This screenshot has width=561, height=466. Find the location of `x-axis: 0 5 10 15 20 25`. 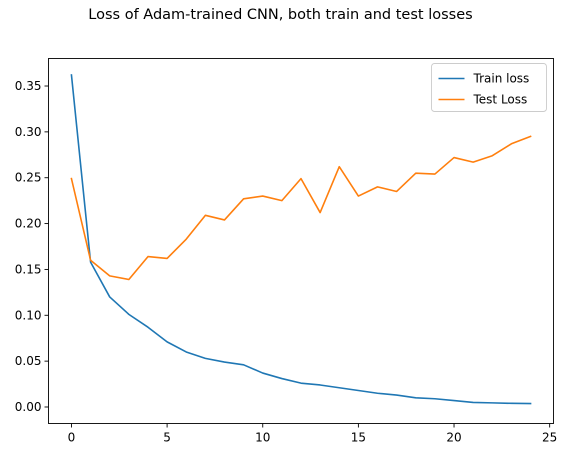

x-axis: 0 5 10 15 20 25 is located at coordinates (312, 434).